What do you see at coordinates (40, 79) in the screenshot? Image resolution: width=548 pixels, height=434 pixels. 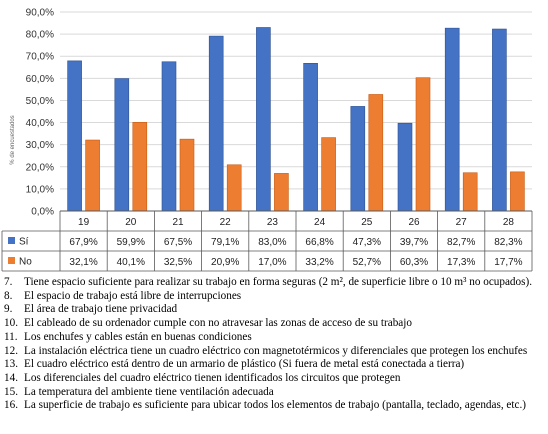 I see `y-tick-label: 60,0%` at bounding box center [40, 79].